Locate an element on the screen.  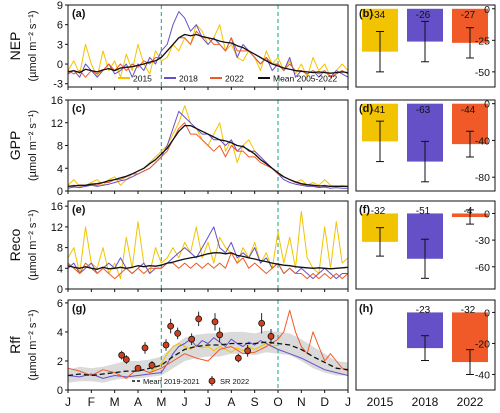
legend-label: 2015 is located at coordinates (142, 79).